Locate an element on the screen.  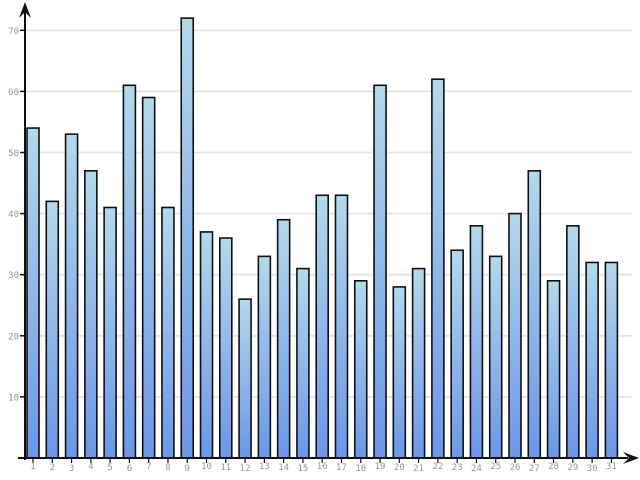
x-tick-label-9: 9 is located at coordinates (187, 469).